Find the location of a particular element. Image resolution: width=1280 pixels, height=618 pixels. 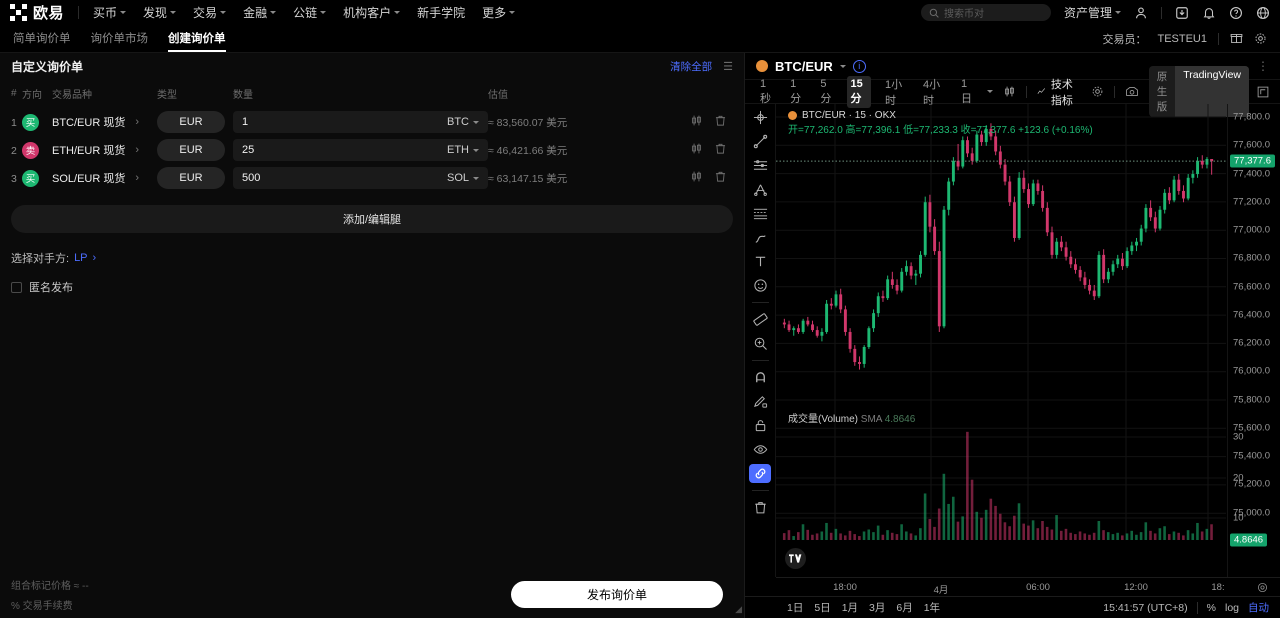

horizontal-lines-icon is located at coordinates (760, 165).